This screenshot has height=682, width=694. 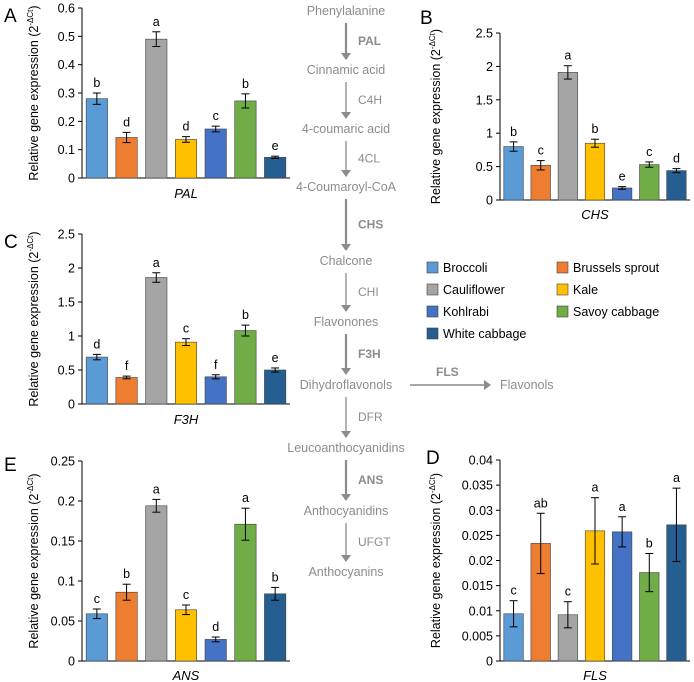 What do you see at coordinates (66, 94) in the screenshot?
I see `y-tick-label: 0.3` at bounding box center [66, 94].